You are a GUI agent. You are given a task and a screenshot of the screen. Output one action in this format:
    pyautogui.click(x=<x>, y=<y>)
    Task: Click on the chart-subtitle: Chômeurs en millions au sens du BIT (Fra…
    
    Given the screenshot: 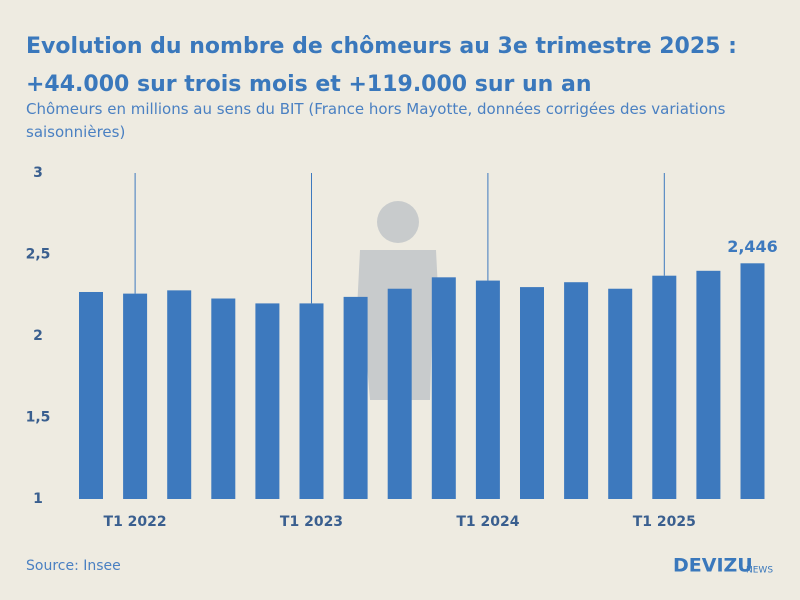 What is the action you would take?
    pyautogui.click(x=375, y=121)
    